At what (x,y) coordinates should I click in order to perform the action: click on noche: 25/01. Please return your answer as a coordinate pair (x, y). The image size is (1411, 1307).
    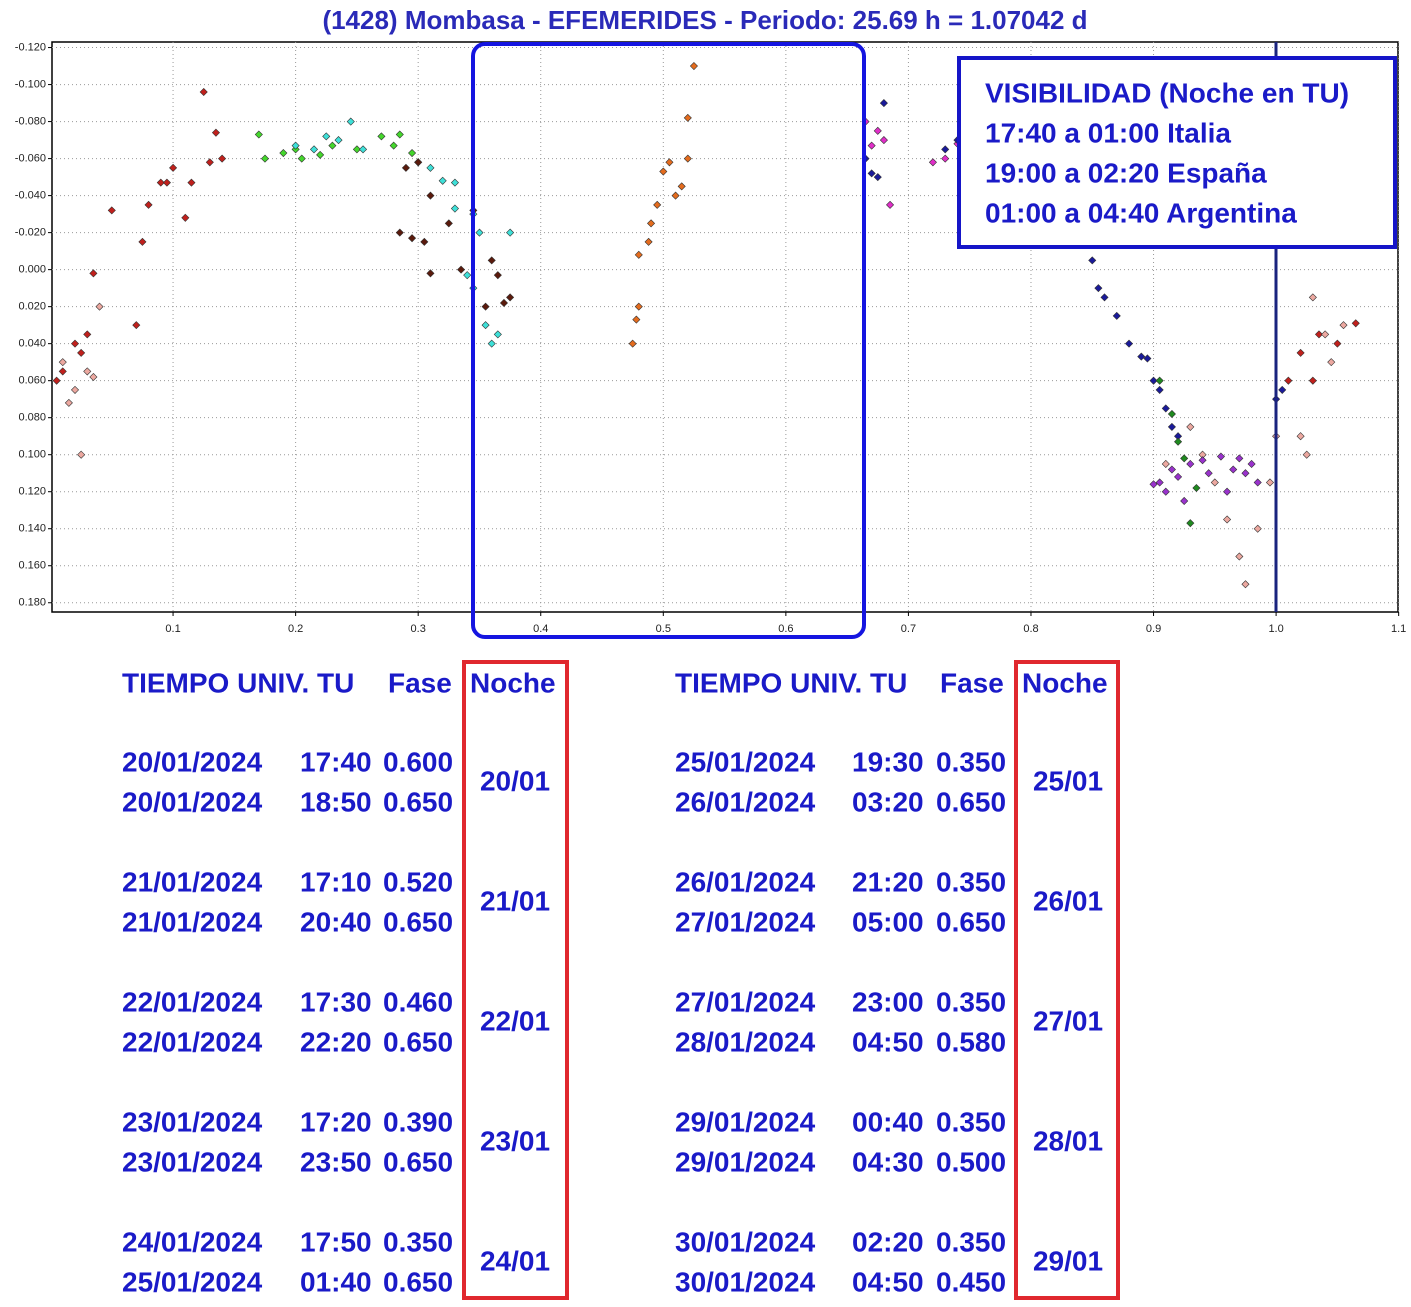
    Looking at the image, I should click on (1068, 780).